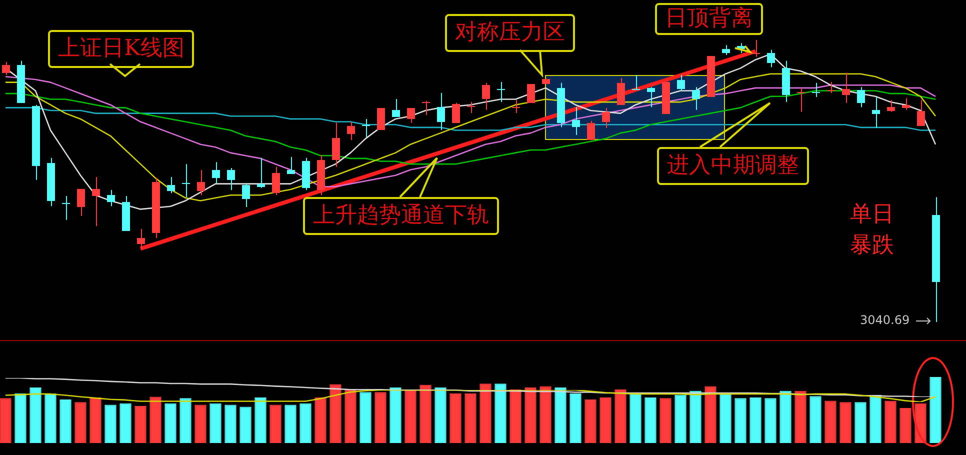 Image resolution: width=966 pixels, height=455 pixels. Describe the element at coordinates (510, 33) in the screenshot. I see `annotation: 对称压力区` at that location.